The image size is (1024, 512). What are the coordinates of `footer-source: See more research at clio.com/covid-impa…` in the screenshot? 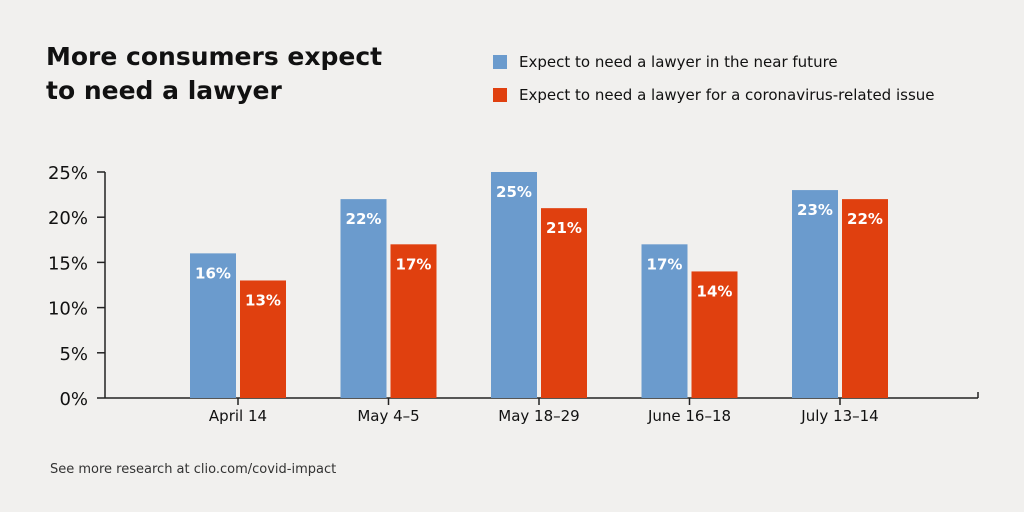 It's located at (193, 469).